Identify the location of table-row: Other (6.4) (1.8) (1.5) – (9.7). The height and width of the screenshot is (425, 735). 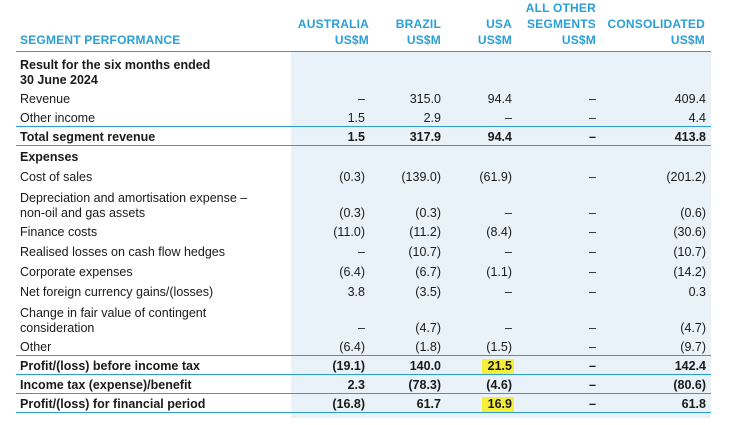
(363, 345).